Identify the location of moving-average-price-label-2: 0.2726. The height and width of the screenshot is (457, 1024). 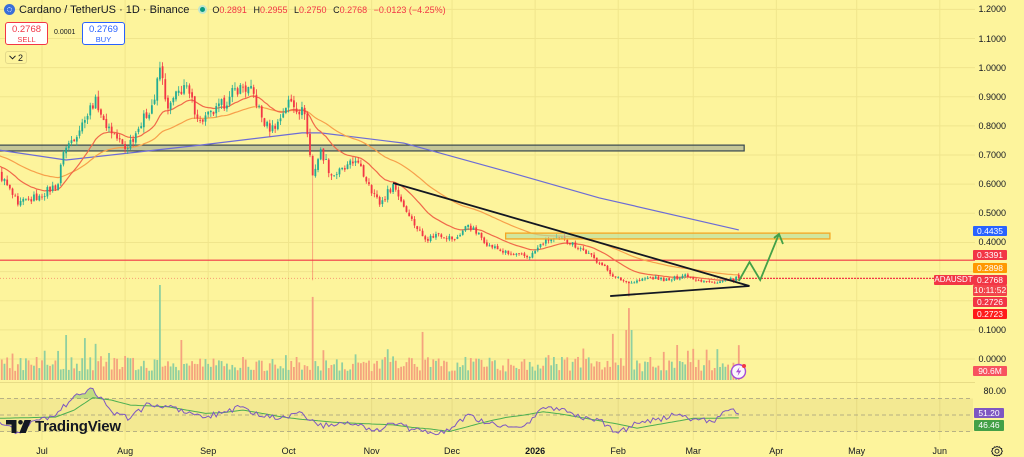
(990, 302).